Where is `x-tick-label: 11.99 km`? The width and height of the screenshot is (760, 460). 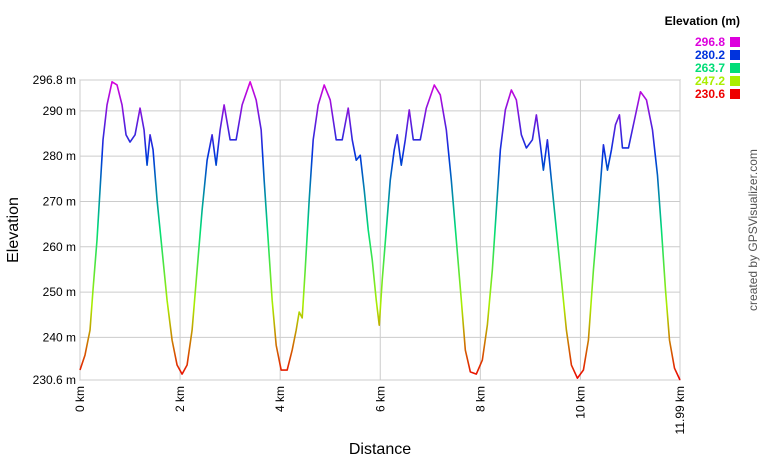
x-tick-label: 11.99 km is located at coordinates (680, 410).